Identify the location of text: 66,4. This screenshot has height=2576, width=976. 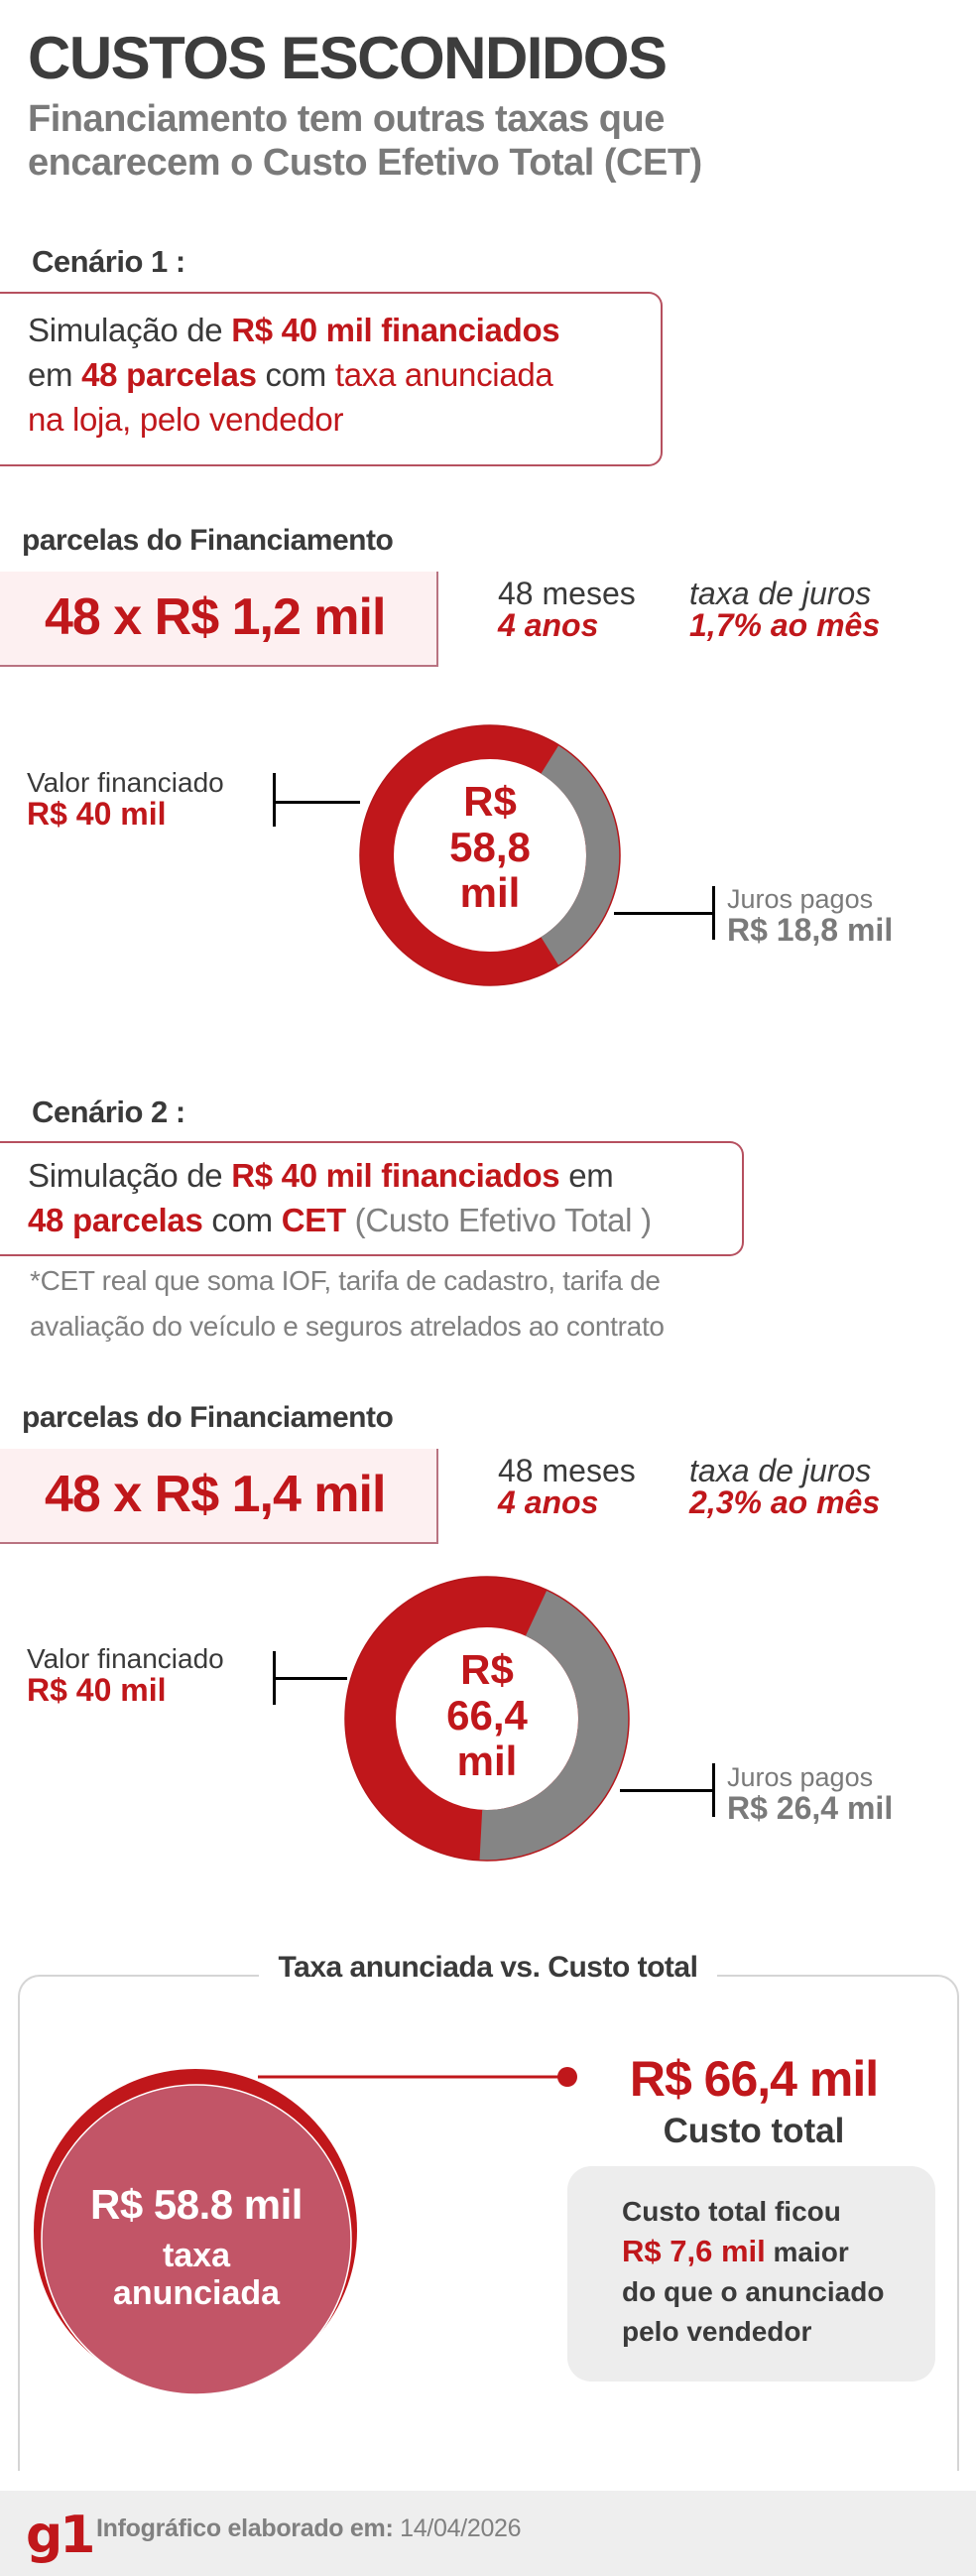
(487, 1716).